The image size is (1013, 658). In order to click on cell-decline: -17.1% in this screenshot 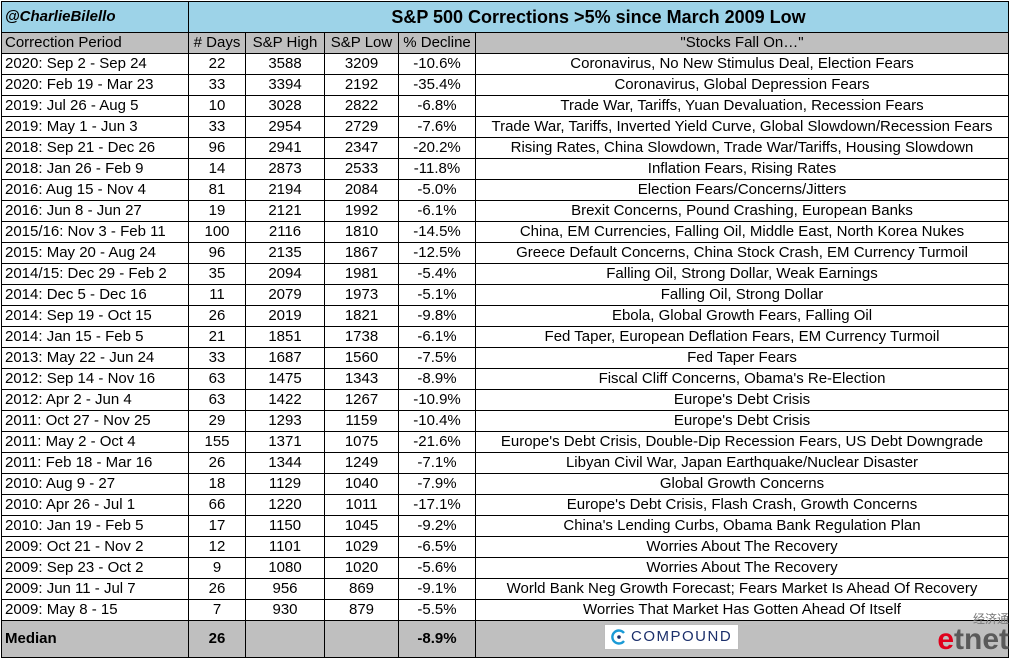, I will do `click(437, 505)`.